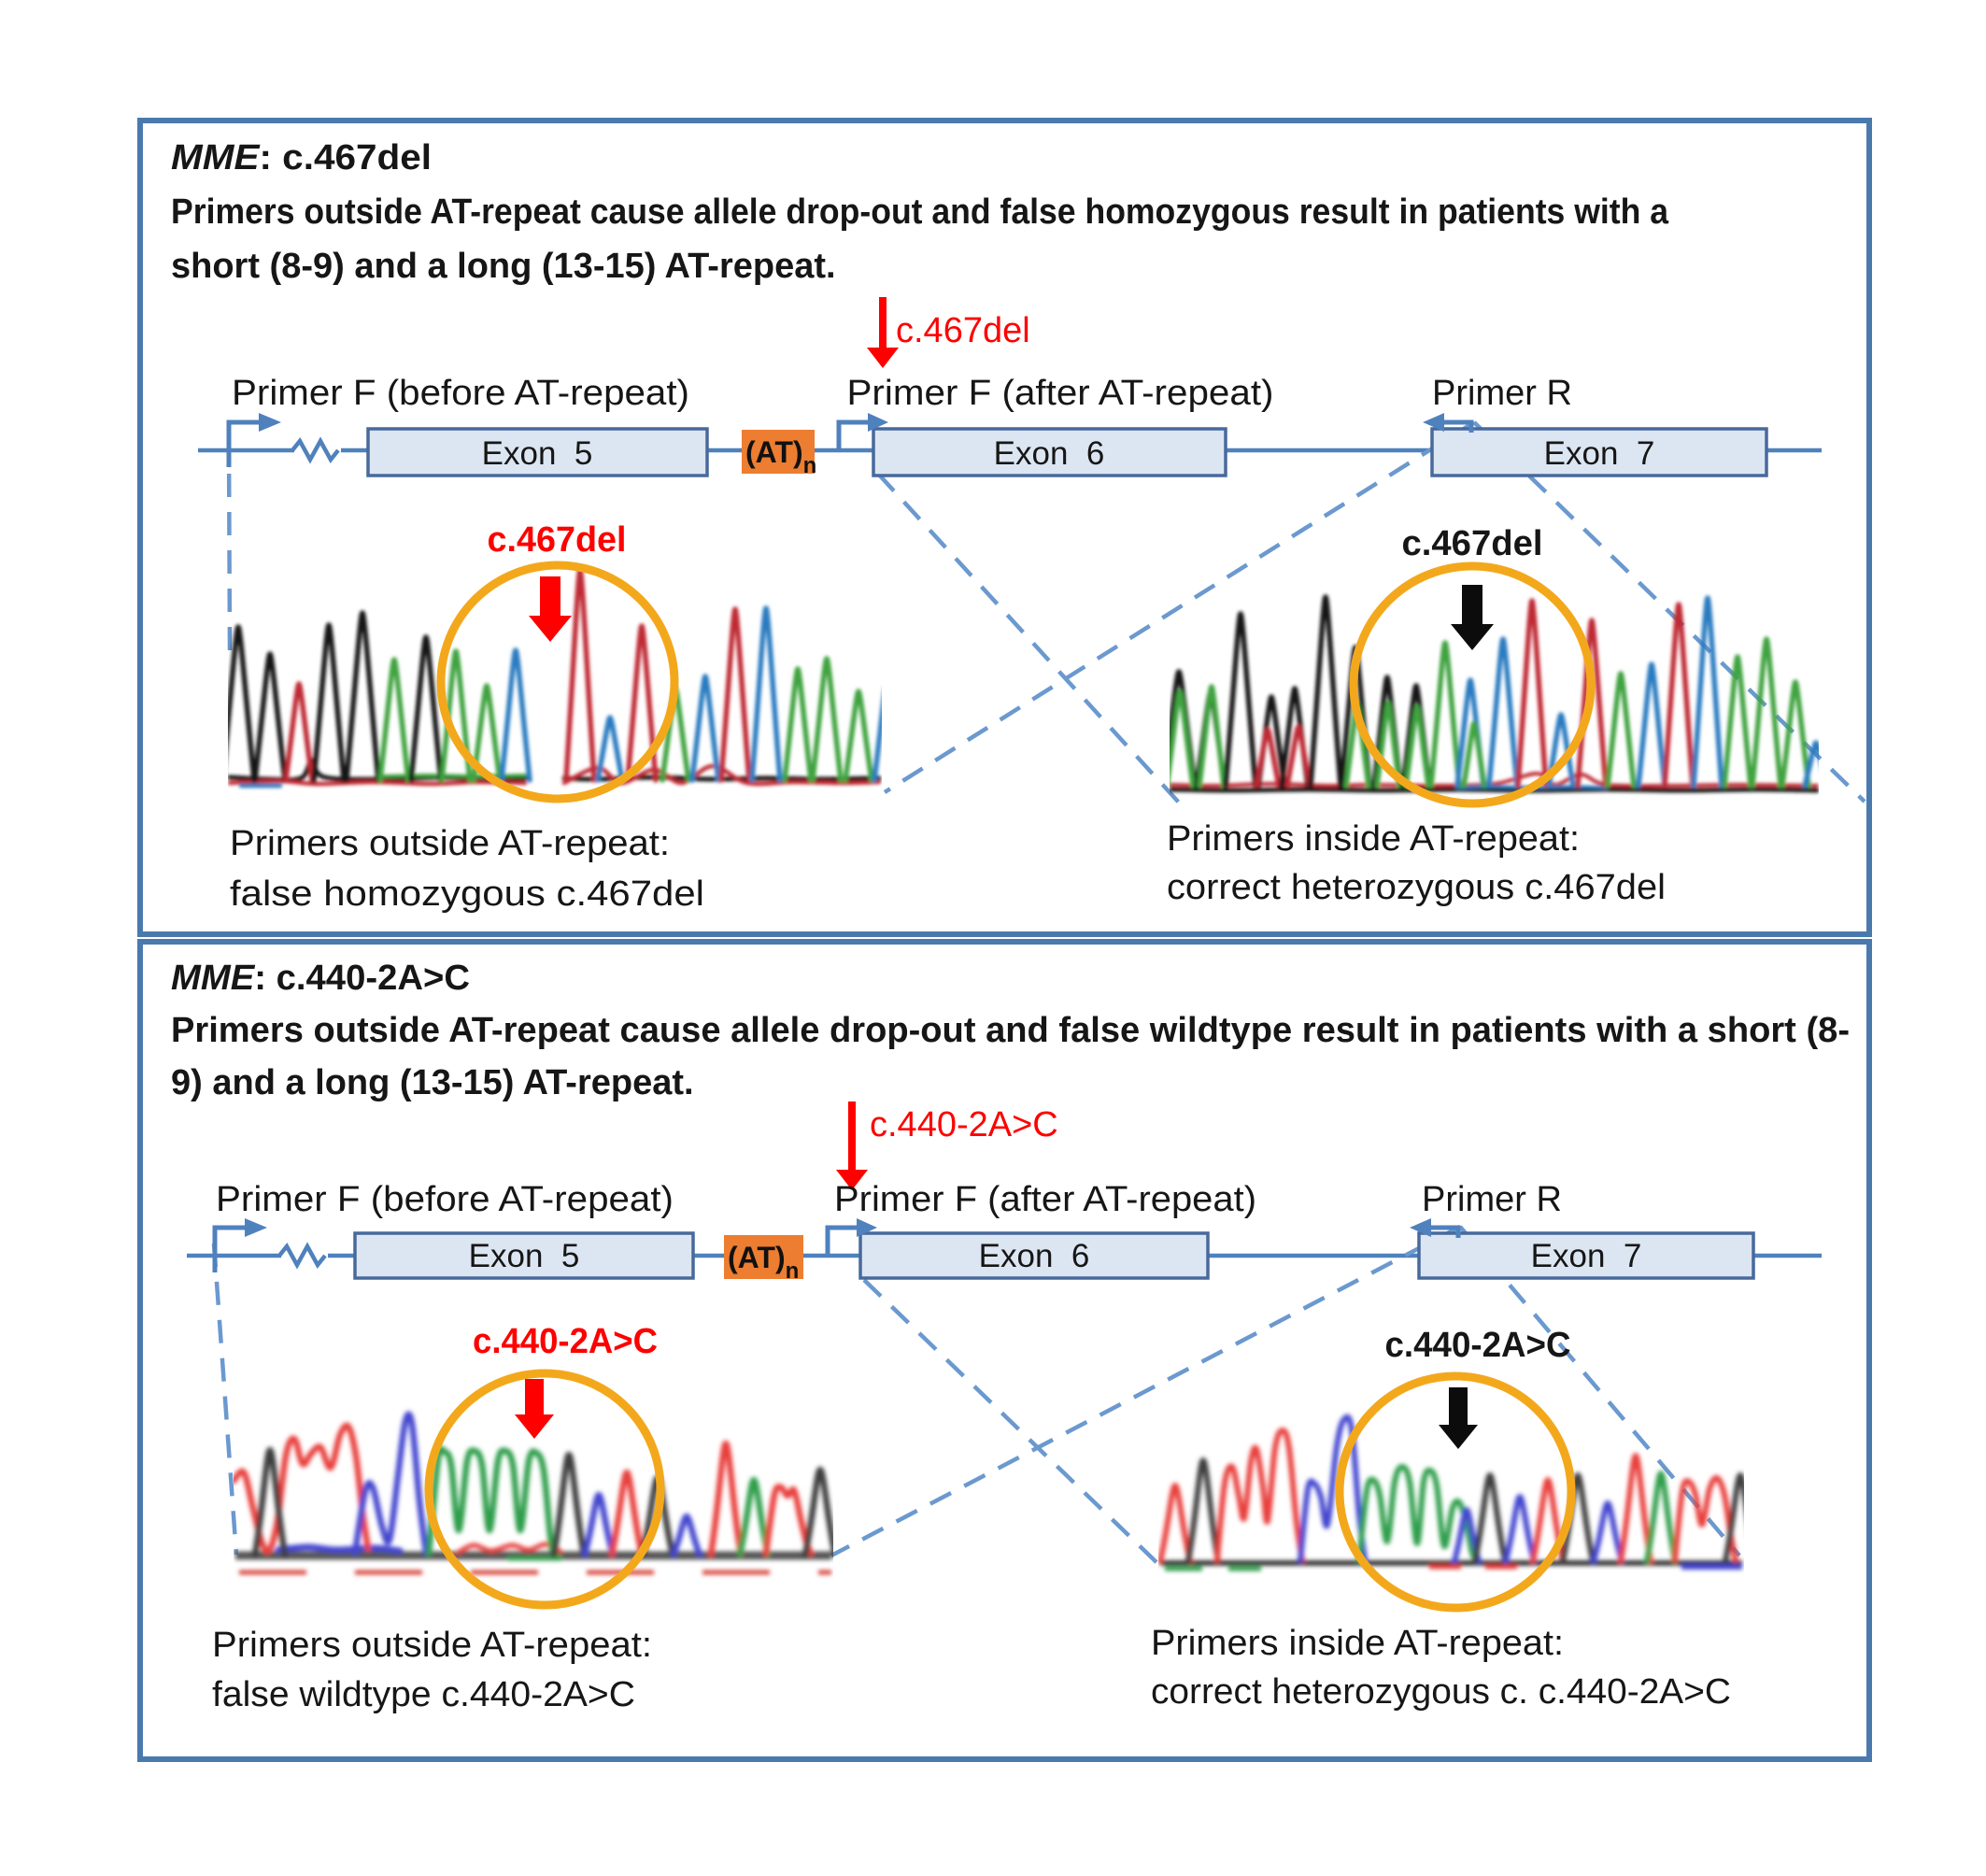  I want to click on svg-text: false homozygous c.467del, so click(467, 894).